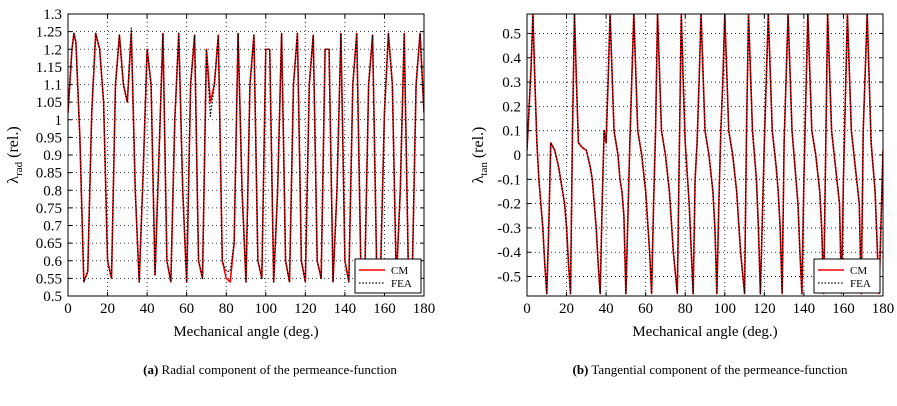 Image resolution: width=897 pixels, height=406 pixels. Describe the element at coordinates (509, 253) in the screenshot. I see `y-tick-label-1: -0.4` at that location.